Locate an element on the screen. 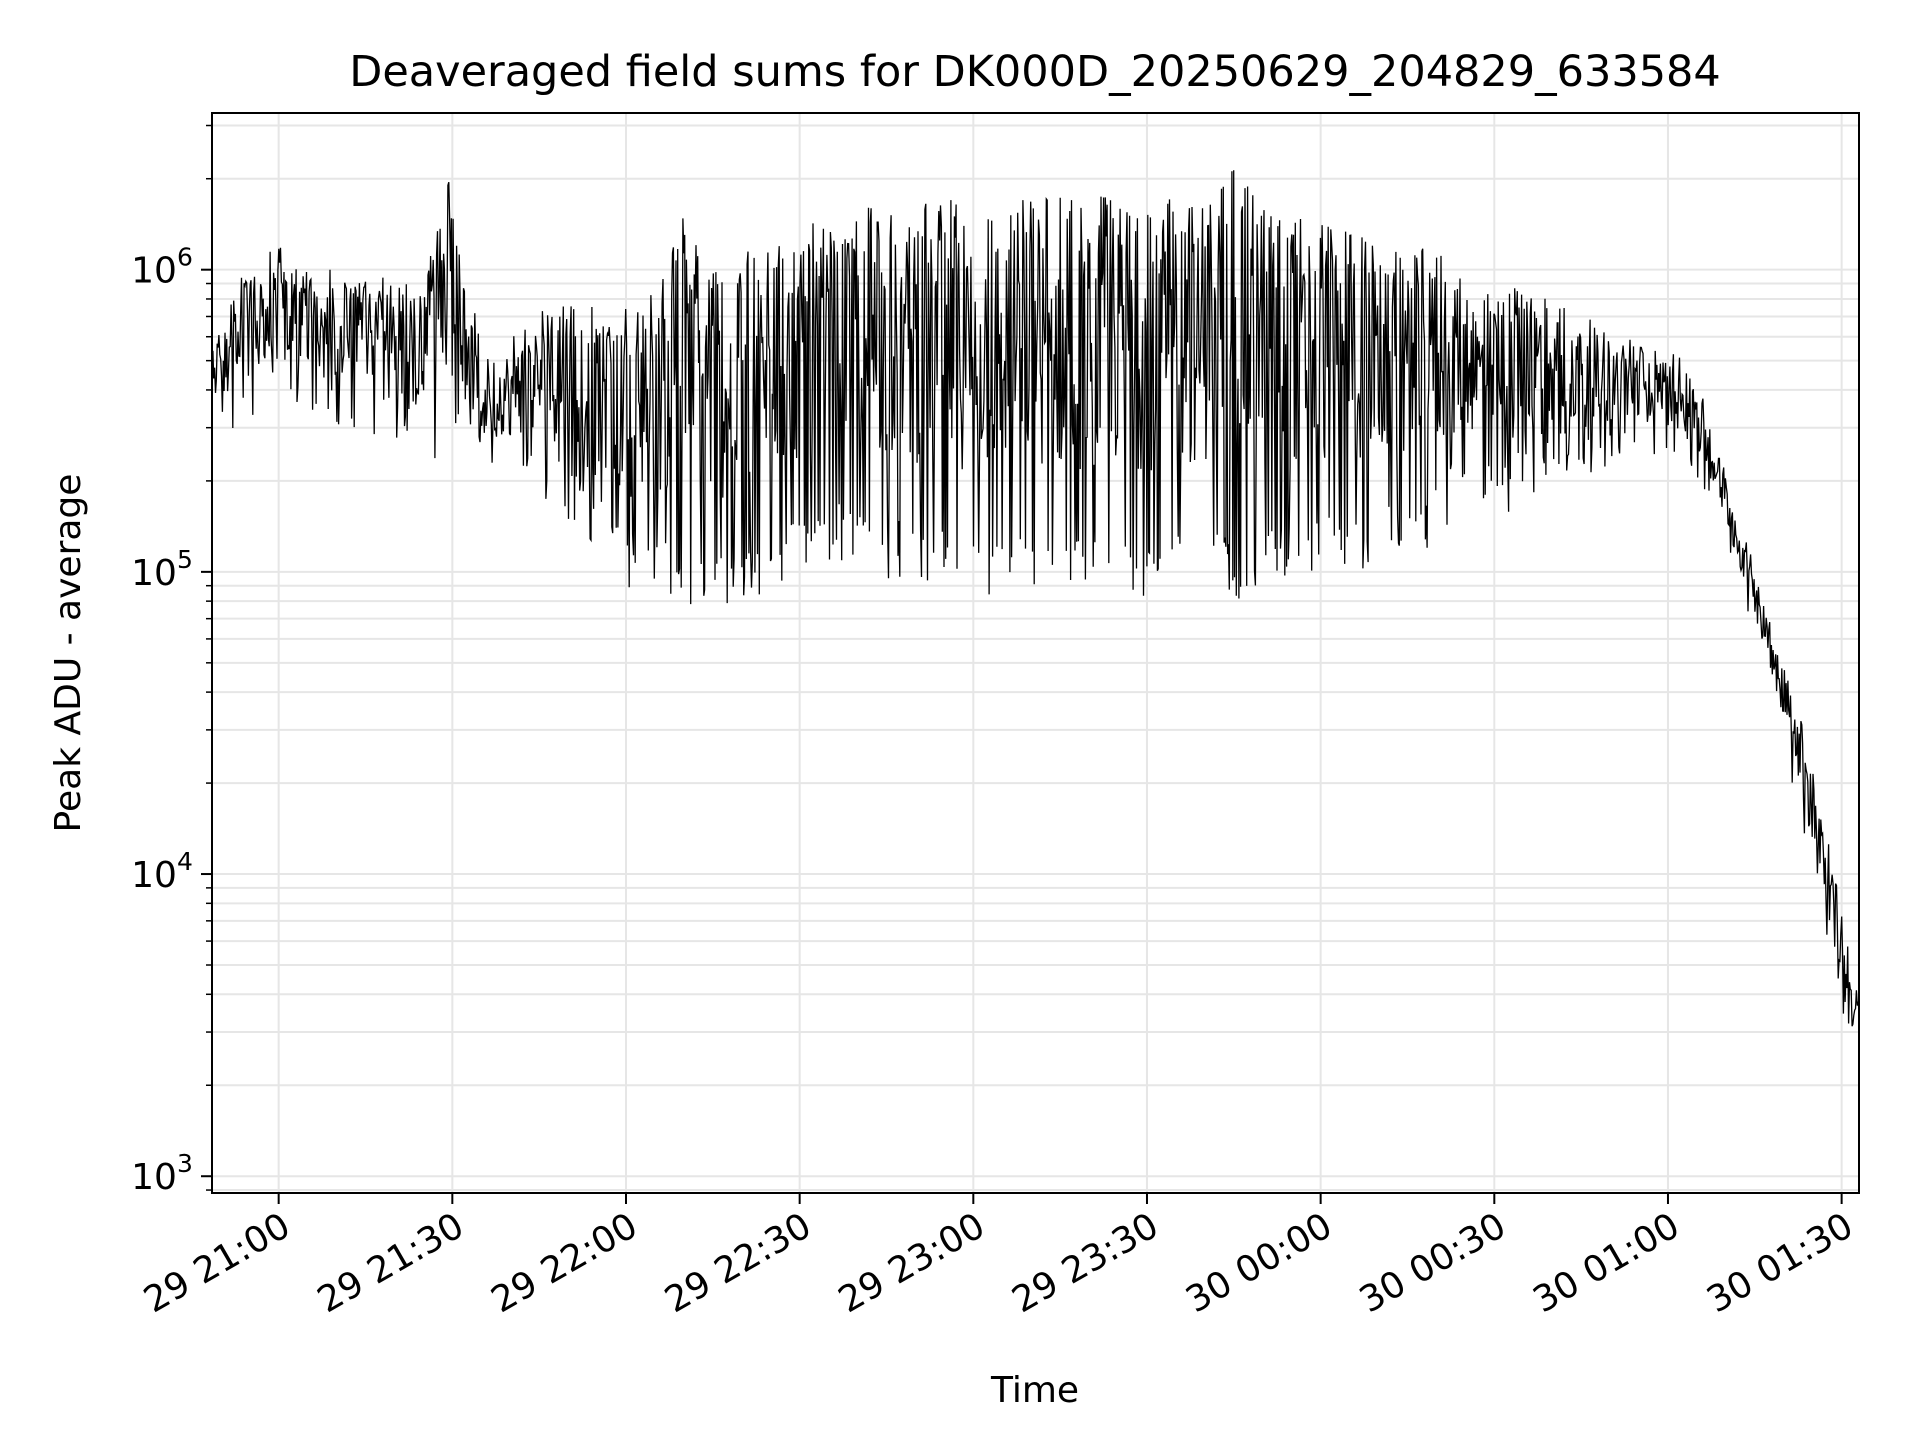 The image size is (1920, 1440). x-tick-label: 30 01:00 is located at coordinates (1607, 1263).